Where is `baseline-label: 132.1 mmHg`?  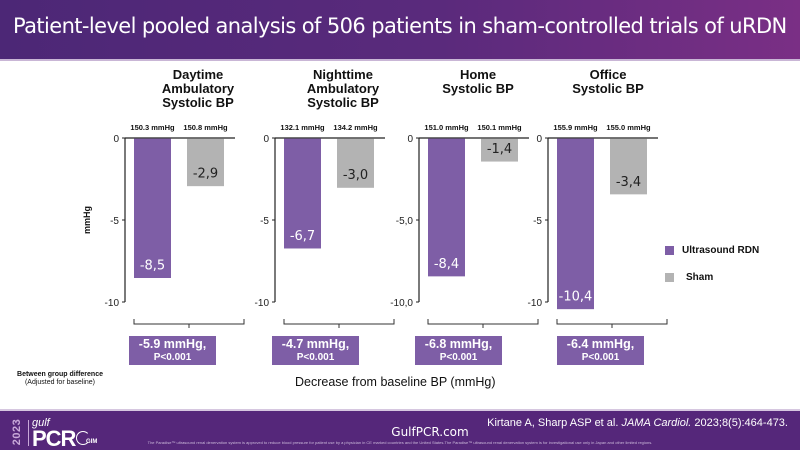
baseline-label: 132.1 mmHg is located at coordinates (302, 127).